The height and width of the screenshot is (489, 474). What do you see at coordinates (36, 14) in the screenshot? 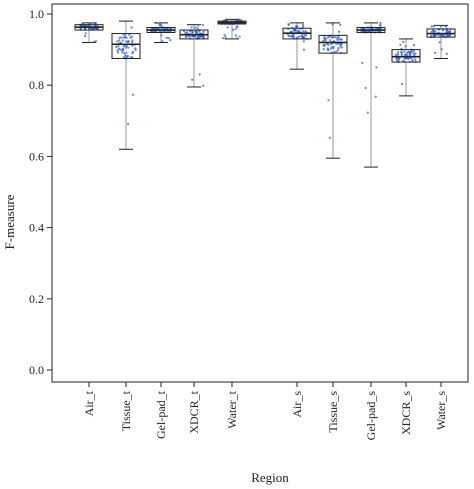
I see `y-tick-label: 1.0` at bounding box center [36, 14].